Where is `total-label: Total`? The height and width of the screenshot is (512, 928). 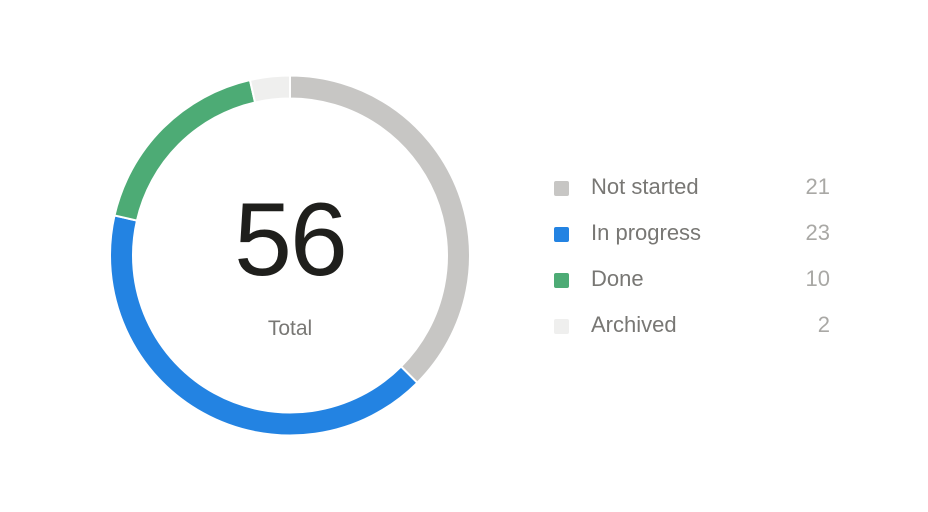 total-label: Total is located at coordinates (290, 328).